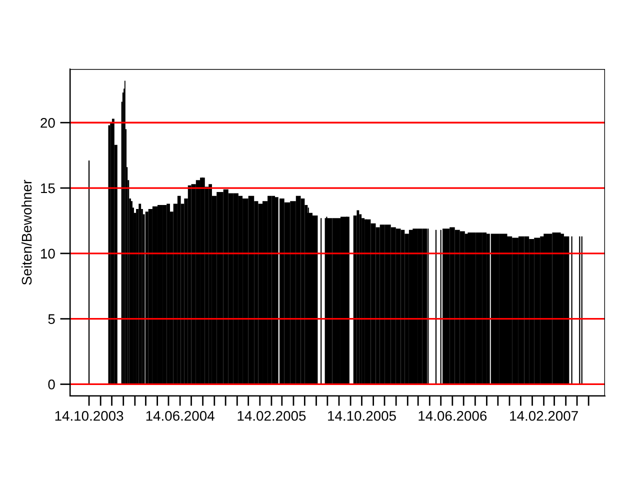 Image resolution: width=640 pixels, height=480 pixels. Describe the element at coordinates (26, 232) in the screenshot. I see `y-axis-title: Seiten/Bewohner` at that location.